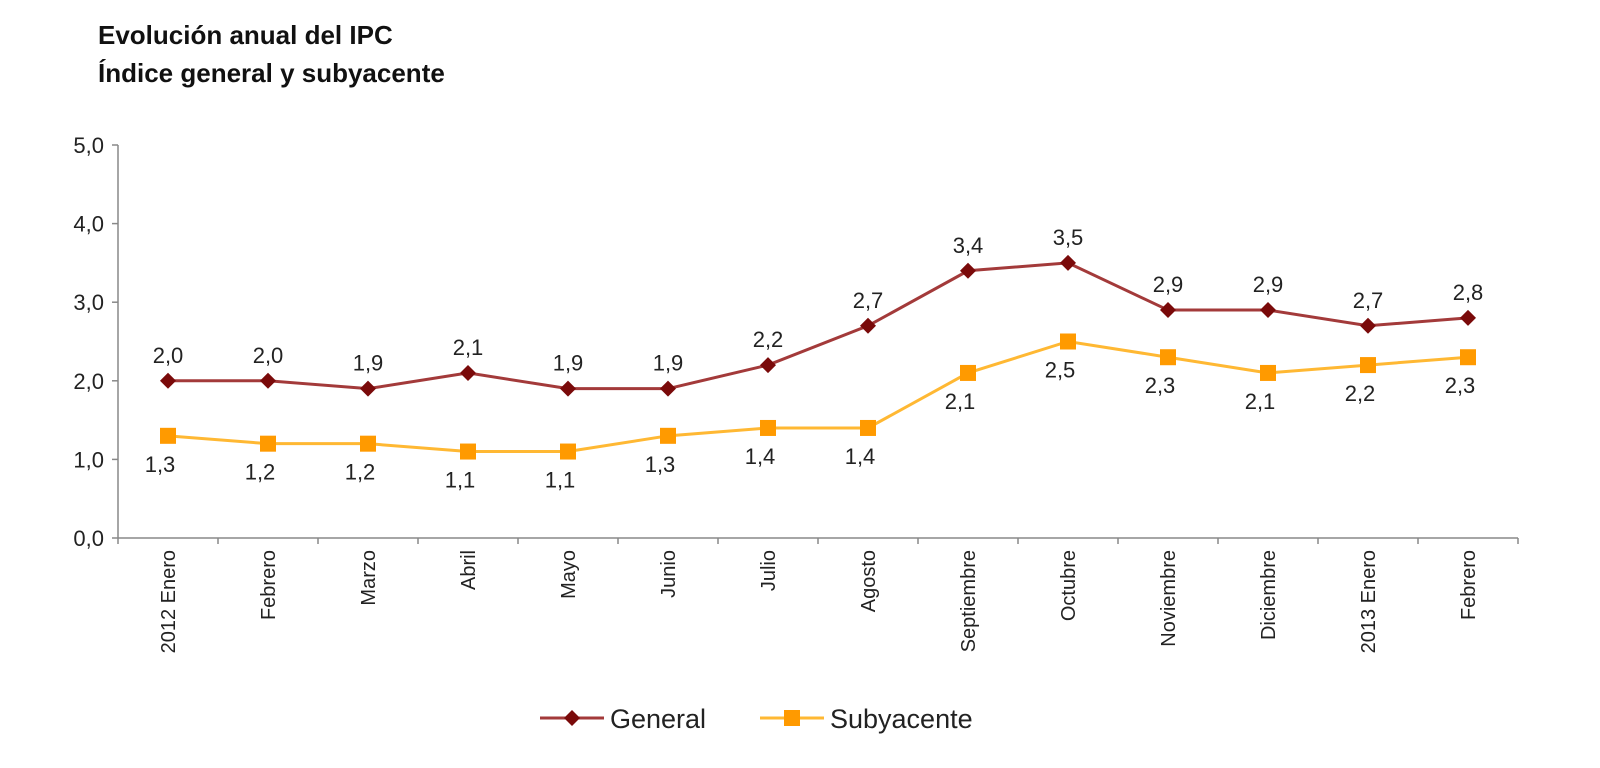  Describe the element at coordinates (271, 73) in the screenshot. I see `chart-subtitle: Índice general y subyacente` at that location.